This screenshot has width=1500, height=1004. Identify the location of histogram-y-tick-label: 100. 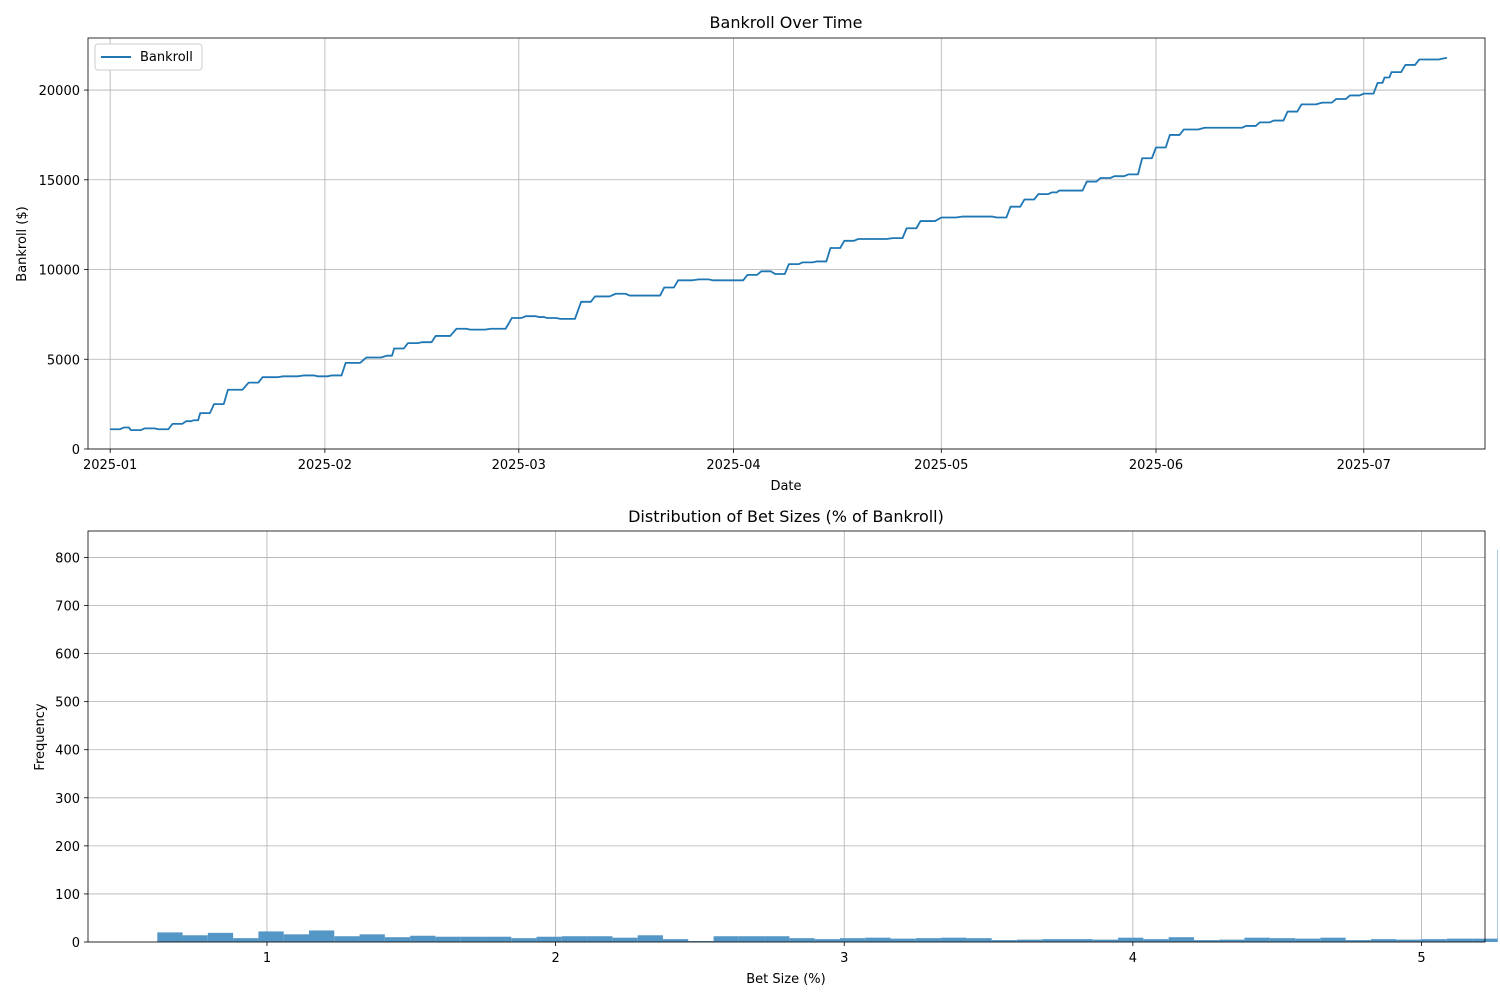
(67, 895).